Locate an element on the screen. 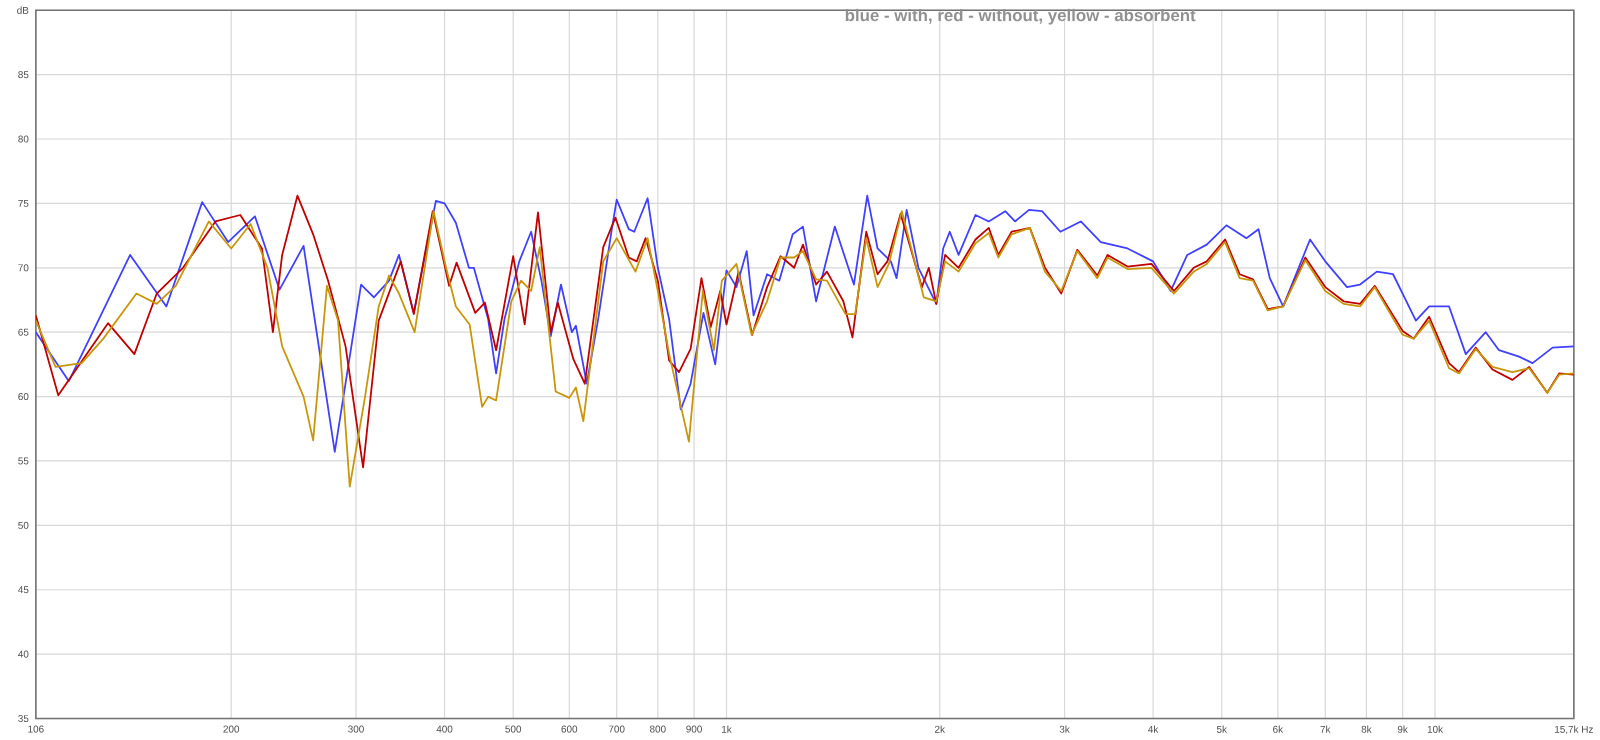 This screenshot has height=740, width=1600. chart-title: blue - with, red - without, yellow - absorbent is located at coordinates (1020, 16).